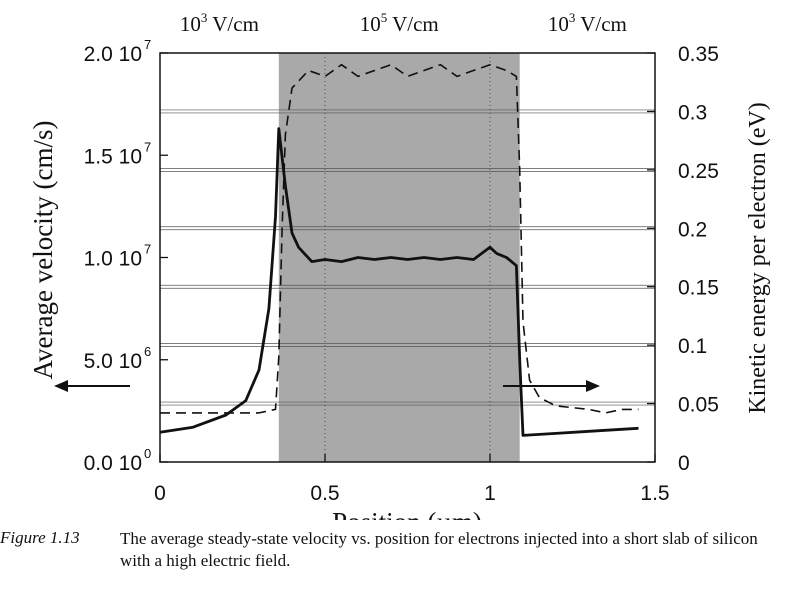 The width and height of the screenshot is (792, 599). What do you see at coordinates (758, 257) in the screenshot?
I see `y-axis-label-right: Kinetic energy per electron (eV)` at bounding box center [758, 257].